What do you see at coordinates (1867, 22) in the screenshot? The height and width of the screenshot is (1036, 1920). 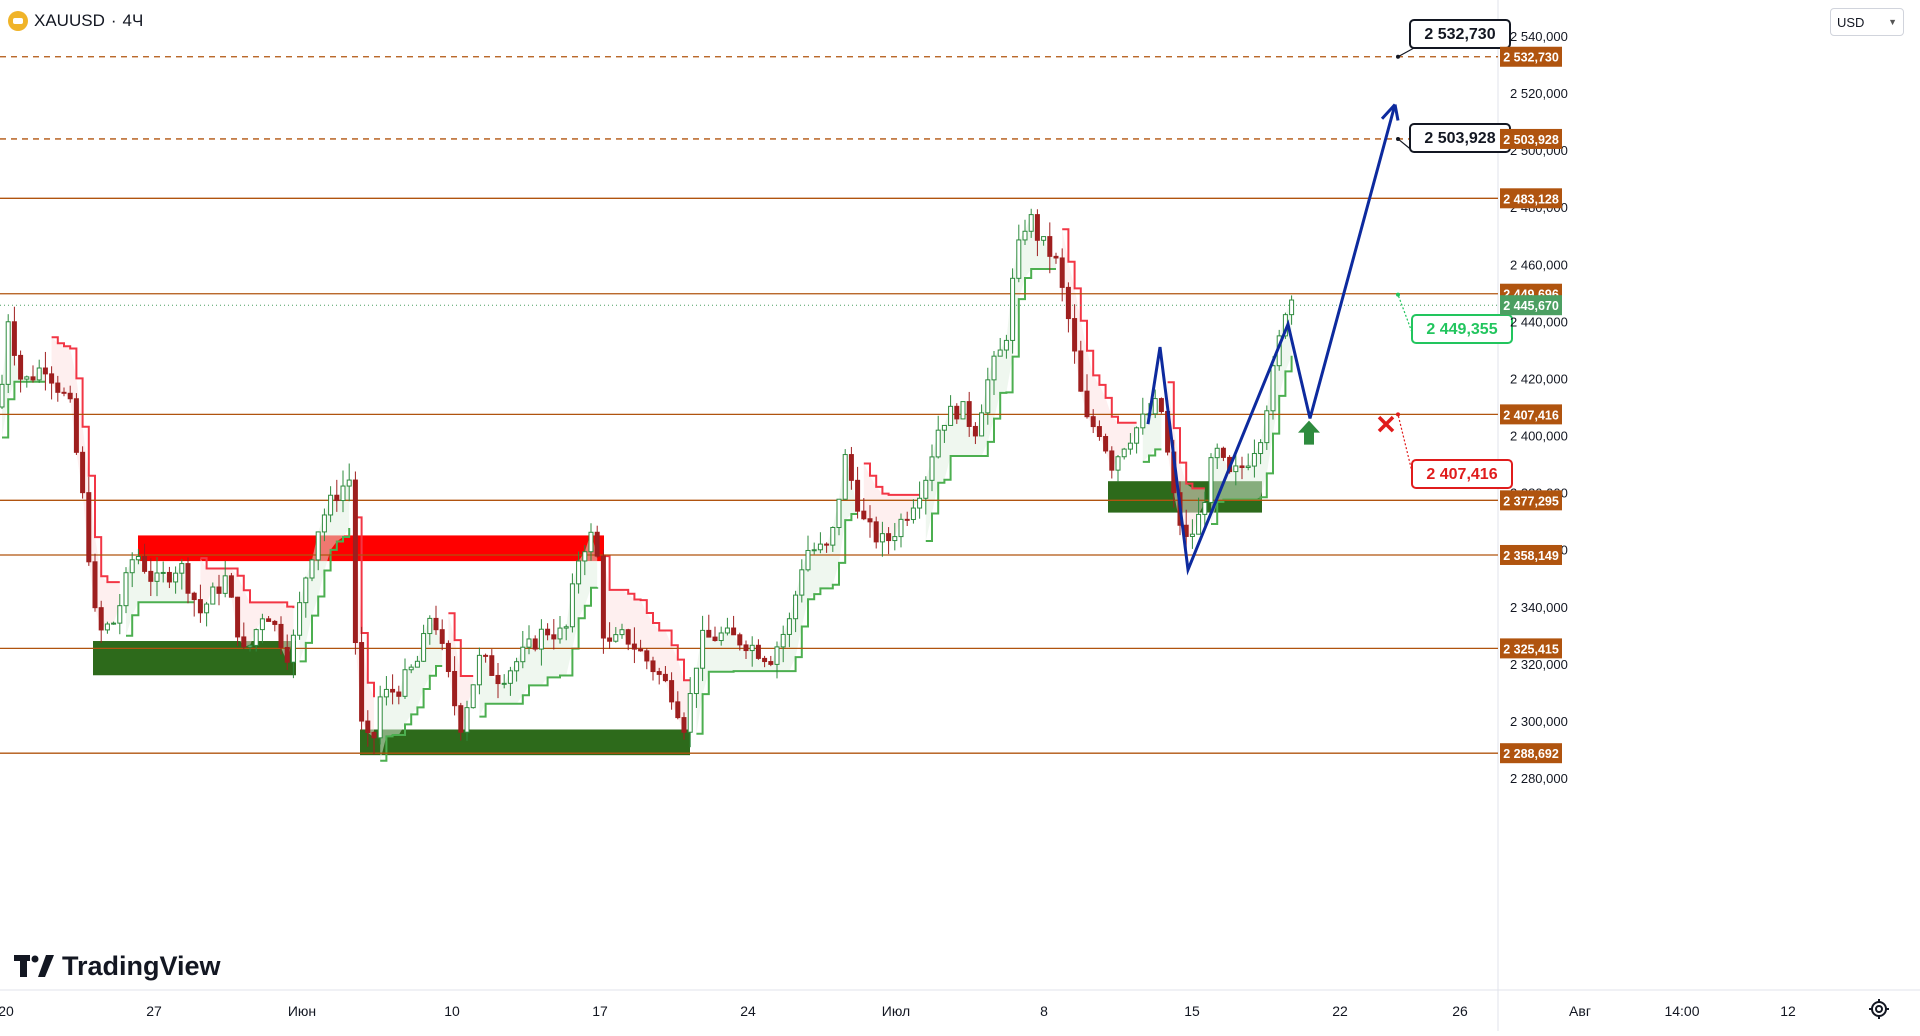 I see `currency-selector: USD ▼` at bounding box center [1867, 22].